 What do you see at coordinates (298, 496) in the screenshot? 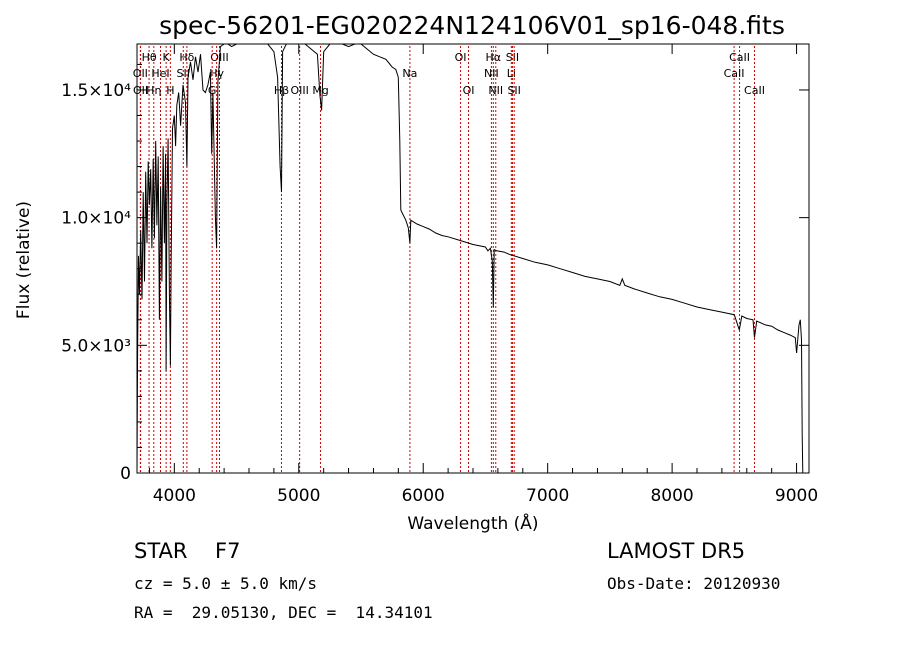
I see `x-tick-label: 5000` at bounding box center [298, 496].